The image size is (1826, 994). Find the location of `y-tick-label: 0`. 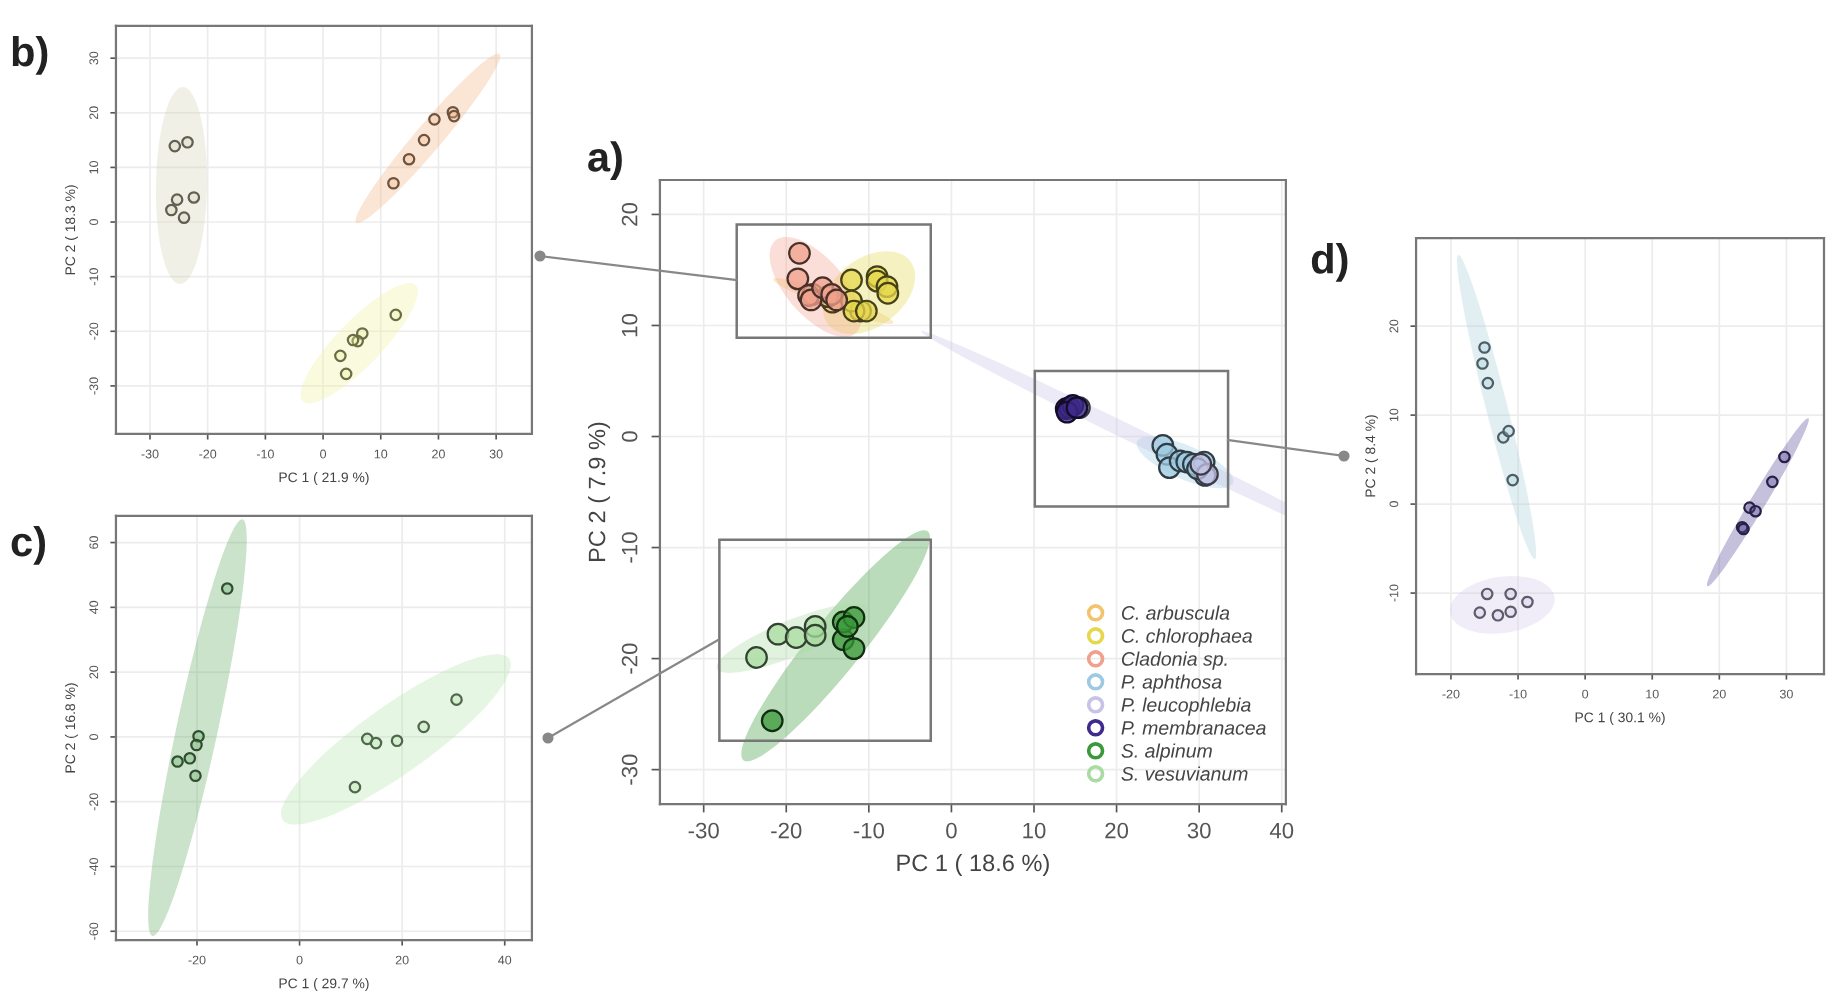

y-tick-label: 0 is located at coordinates (629, 436).